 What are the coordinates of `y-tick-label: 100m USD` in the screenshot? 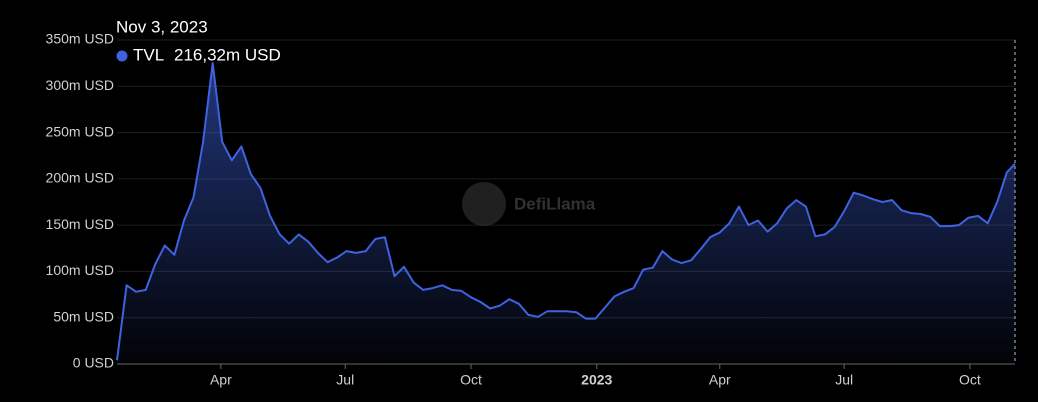 It's located at (80, 270).